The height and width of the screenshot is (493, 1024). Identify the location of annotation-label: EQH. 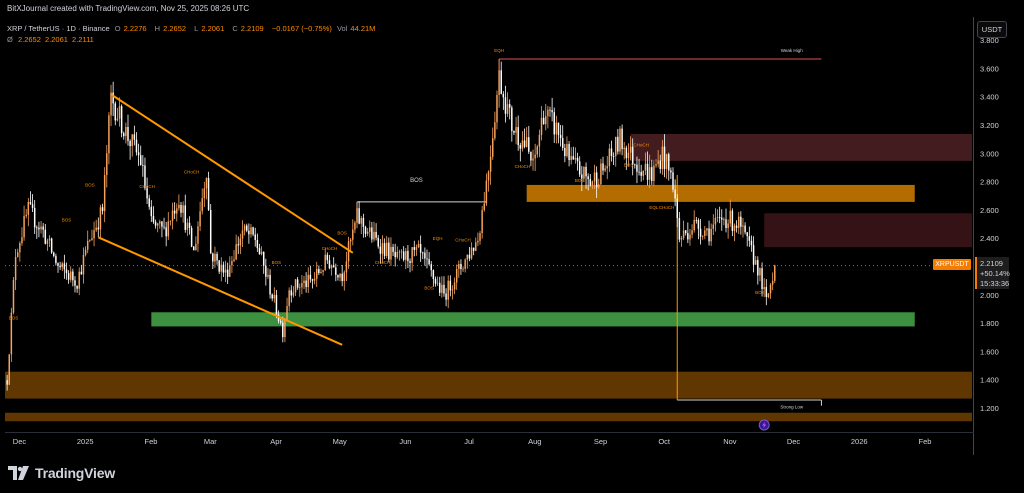
(499, 50).